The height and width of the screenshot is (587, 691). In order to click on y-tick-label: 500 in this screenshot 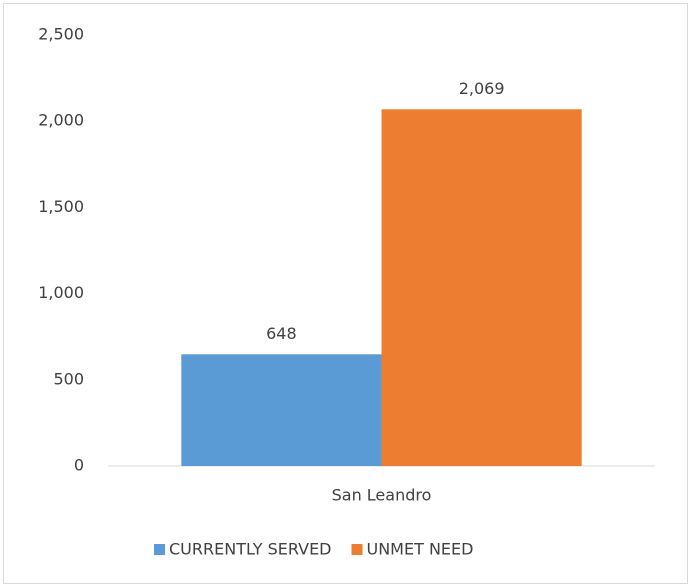, I will do `click(68, 378)`.